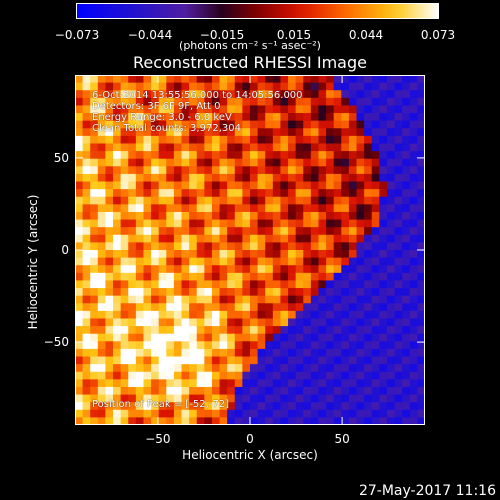 The image size is (500, 500). I want to click on colorbar-tick-label: −0.044, so click(150, 35).